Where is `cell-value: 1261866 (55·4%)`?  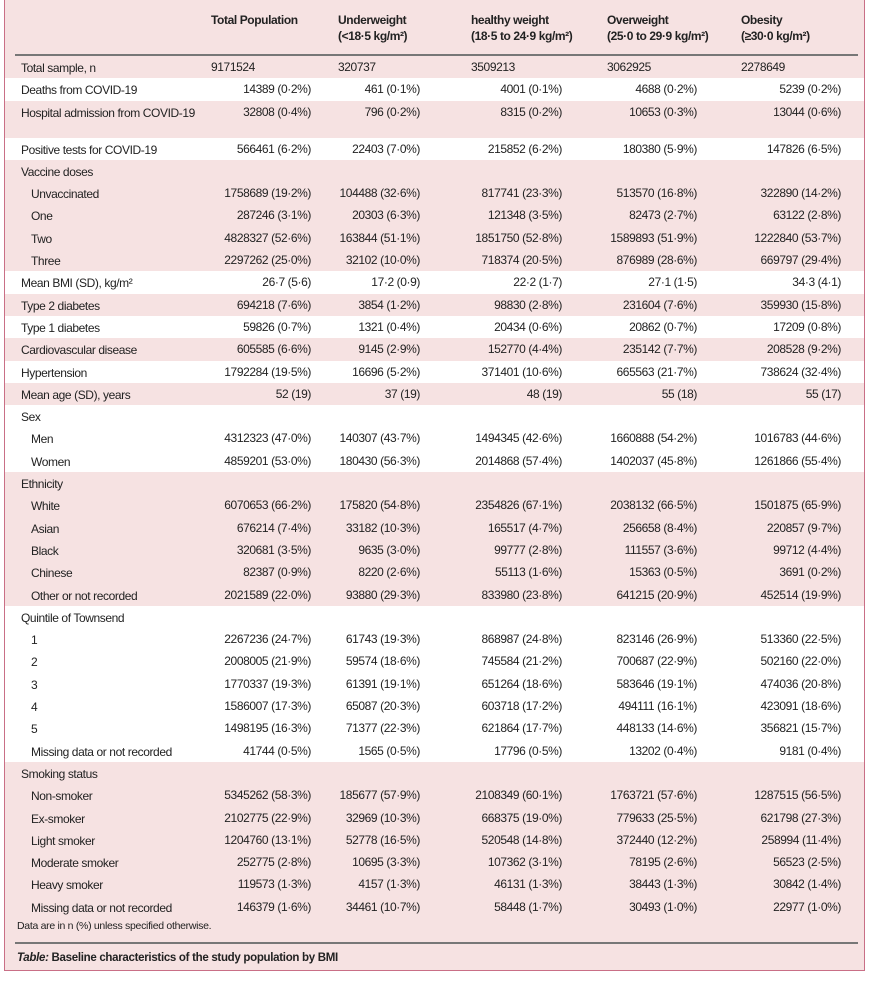 cell-value: 1261866 (55·4%) is located at coordinates (797, 460).